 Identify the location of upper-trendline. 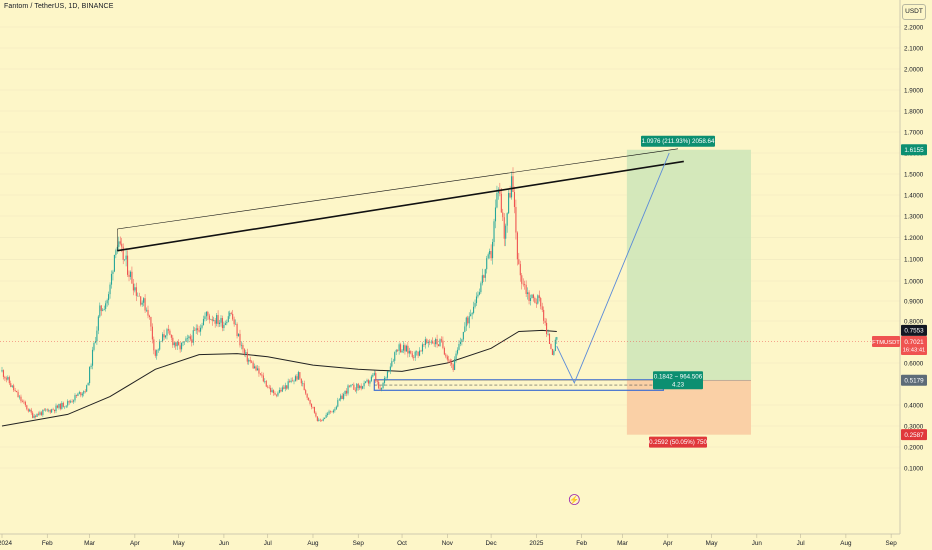
(398, 189).